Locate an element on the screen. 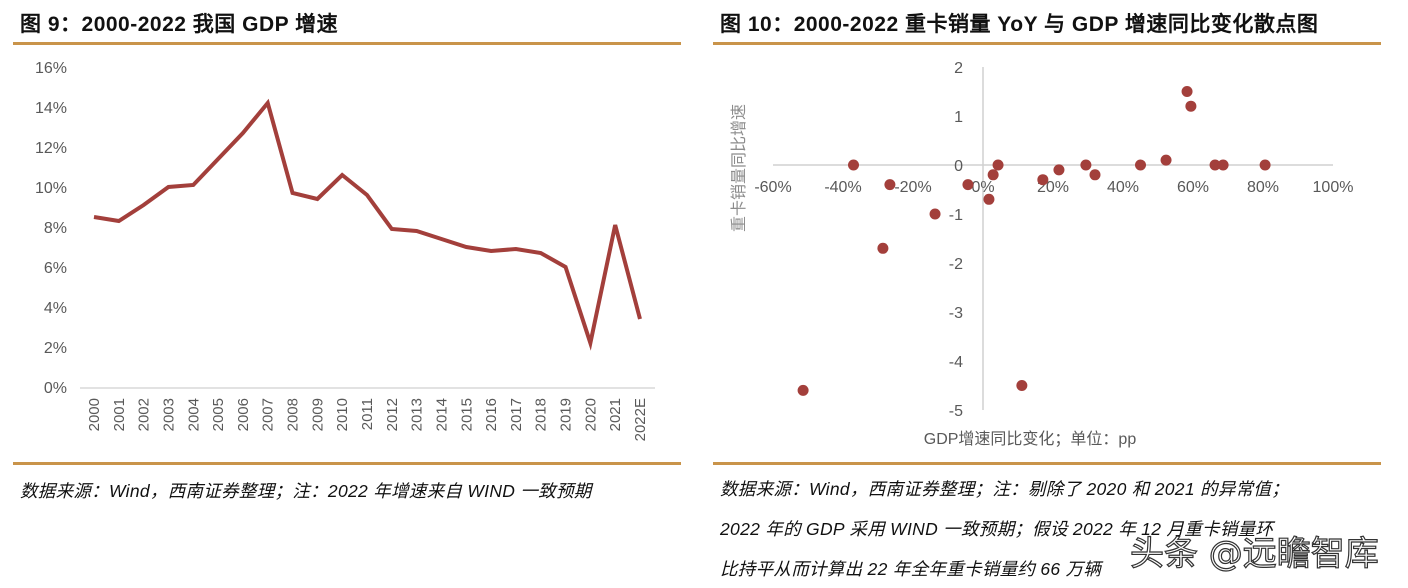 Image resolution: width=1408 pixels, height=588 pixels. y-tick-label: 6% is located at coordinates (55, 268).